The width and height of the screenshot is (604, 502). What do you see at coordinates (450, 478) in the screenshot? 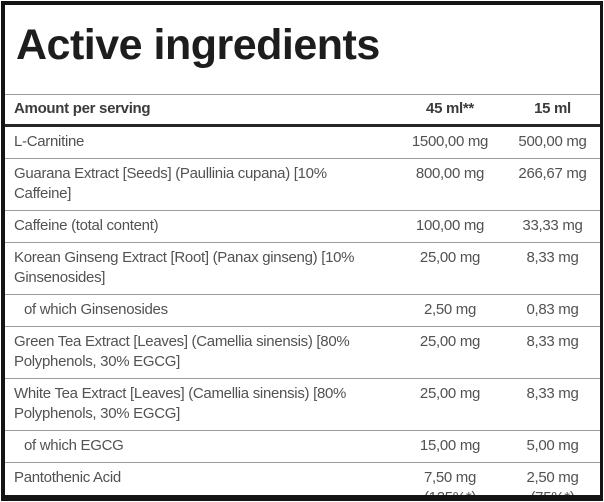
I see `amount-45ml: 7,50 mg (125%*)` at bounding box center [450, 478].